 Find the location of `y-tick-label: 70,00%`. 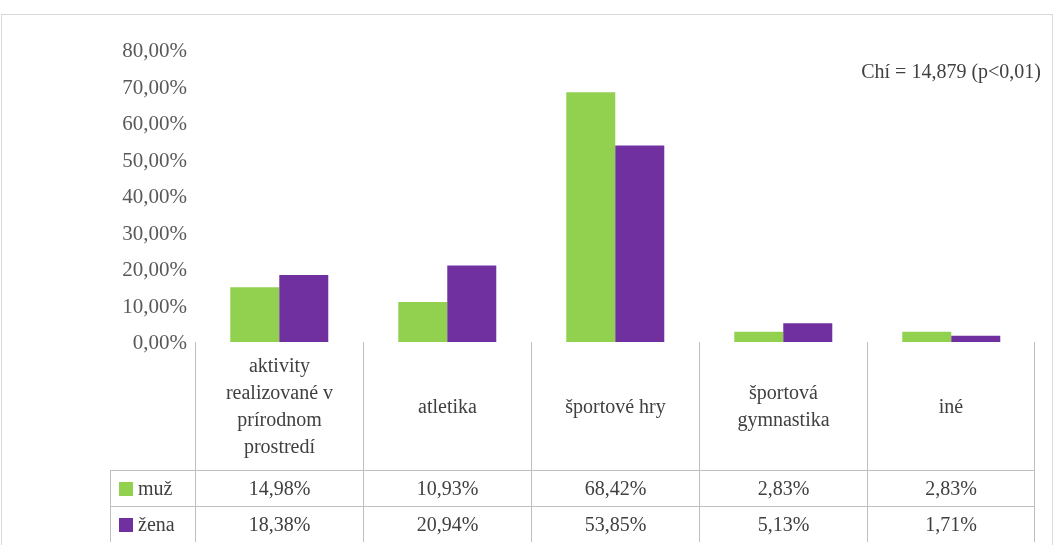

y-tick-label: 70,00% is located at coordinates (154, 86).